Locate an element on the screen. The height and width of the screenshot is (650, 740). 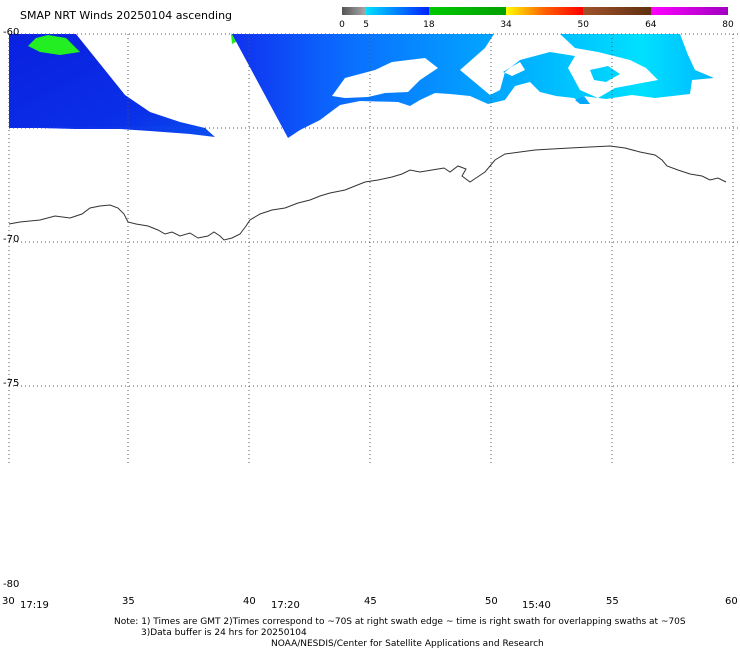
colorbar-label: 0 is located at coordinates (342, 25).